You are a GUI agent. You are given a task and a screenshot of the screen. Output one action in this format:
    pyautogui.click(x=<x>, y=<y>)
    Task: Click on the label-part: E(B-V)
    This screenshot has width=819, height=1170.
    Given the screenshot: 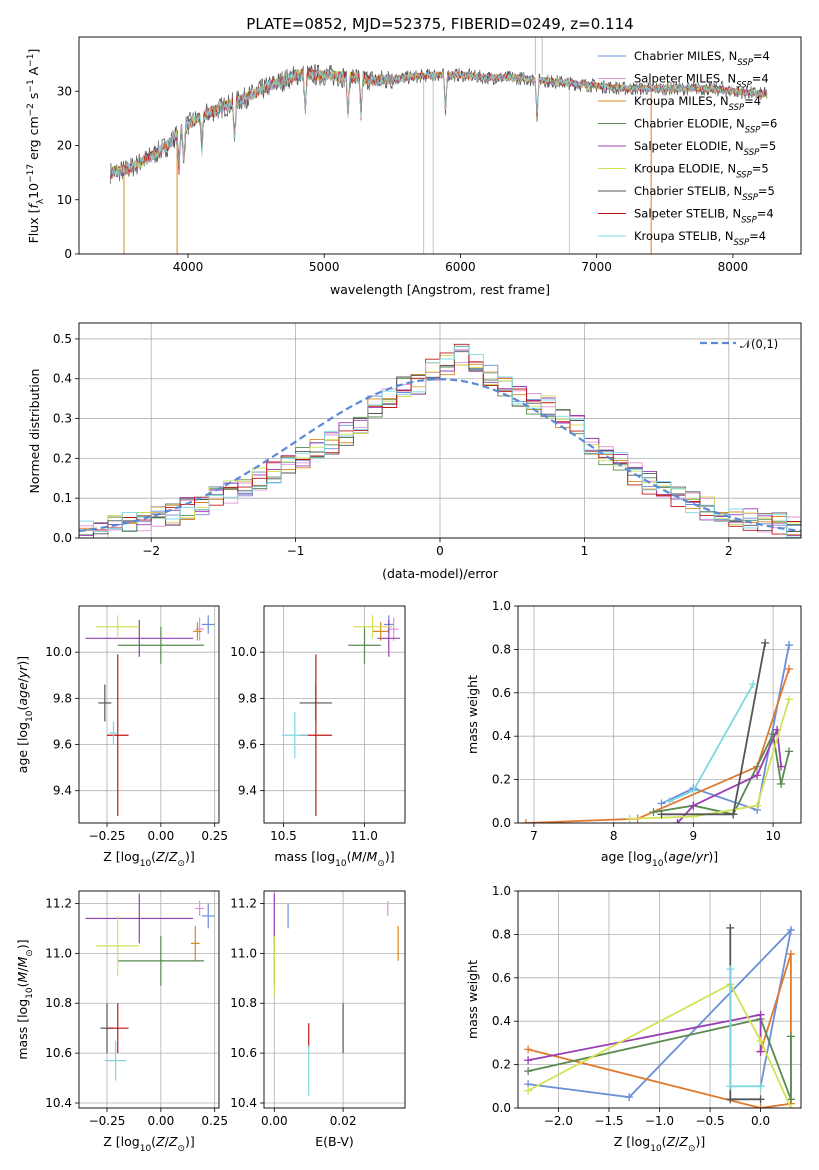 What is the action you would take?
    pyautogui.click(x=334, y=1141)
    